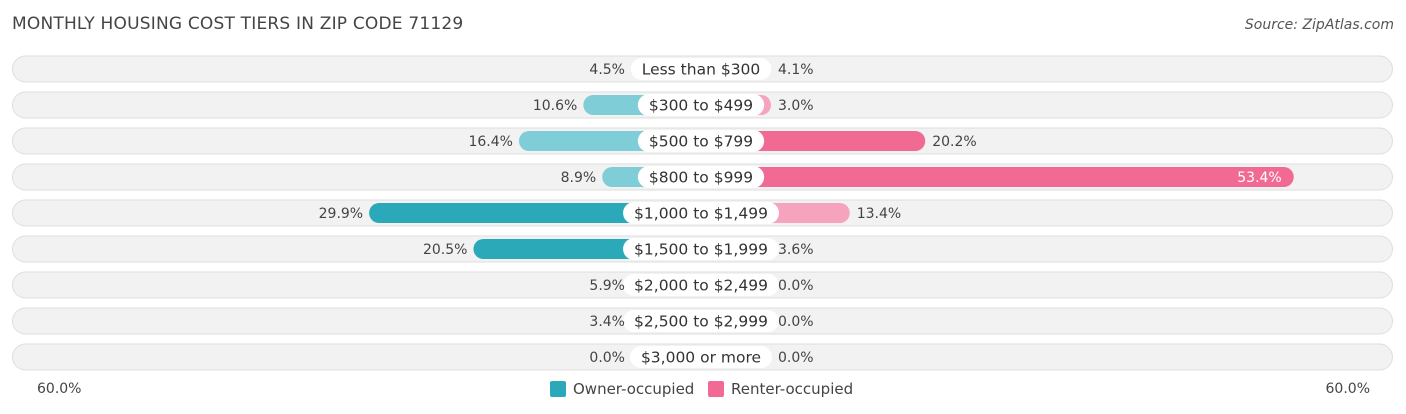  What do you see at coordinates (558, 389) in the screenshot?
I see `legend-swatch-owner` at bounding box center [558, 389].